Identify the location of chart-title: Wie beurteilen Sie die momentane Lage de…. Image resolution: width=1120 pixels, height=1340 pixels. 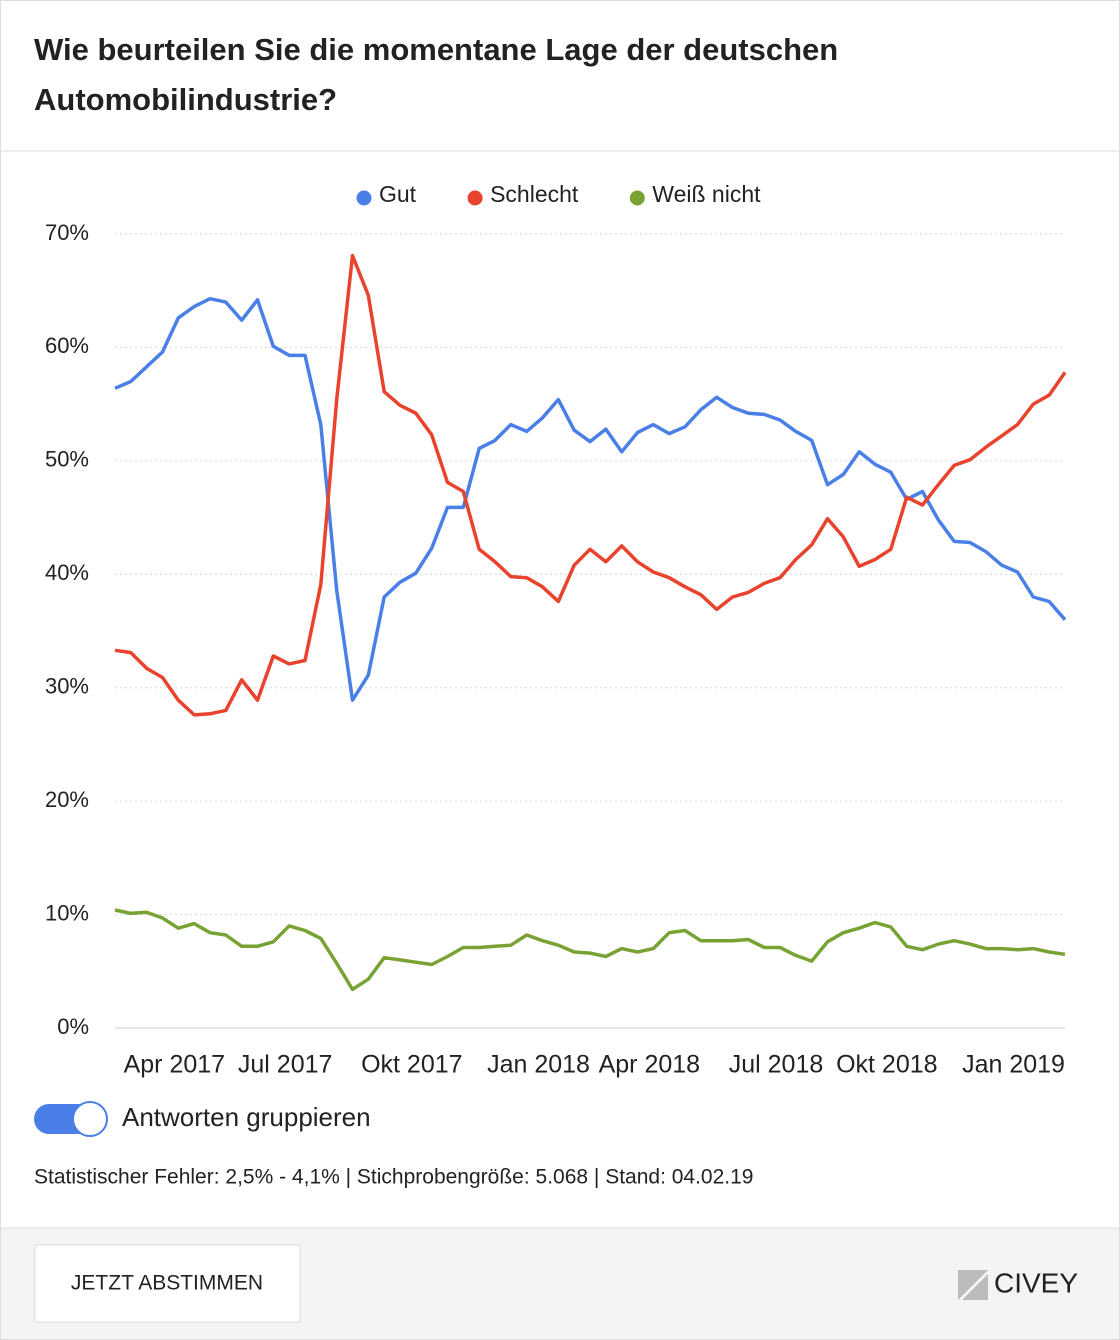
(436, 74).